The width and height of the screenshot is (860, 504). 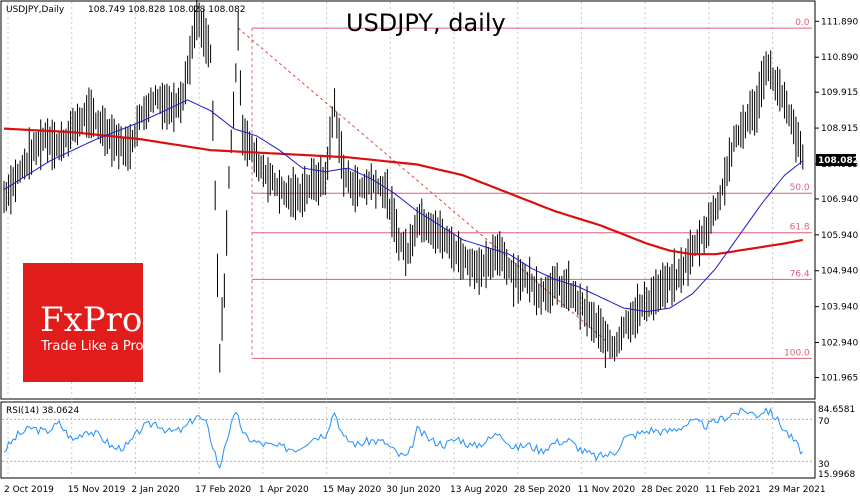 I want to click on rsi-level-low-label: 30, so click(x=824, y=465).